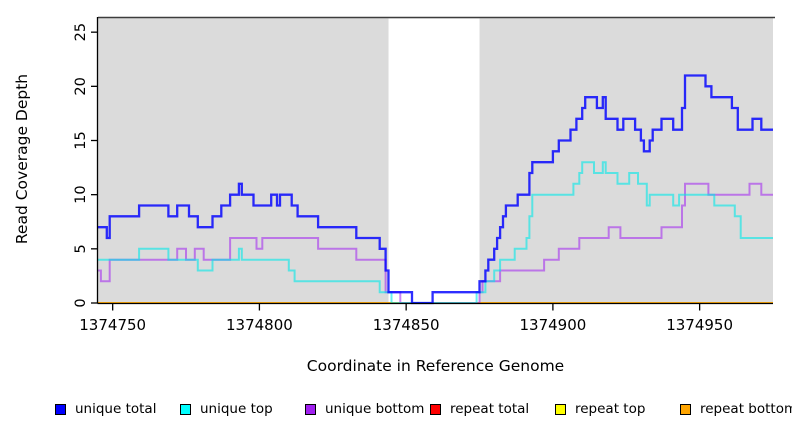 Image resolution: width=792 pixels, height=432 pixels. What do you see at coordinates (81, 194) in the screenshot?
I see `y-tick-label: 10` at bounding box center [81, 194].